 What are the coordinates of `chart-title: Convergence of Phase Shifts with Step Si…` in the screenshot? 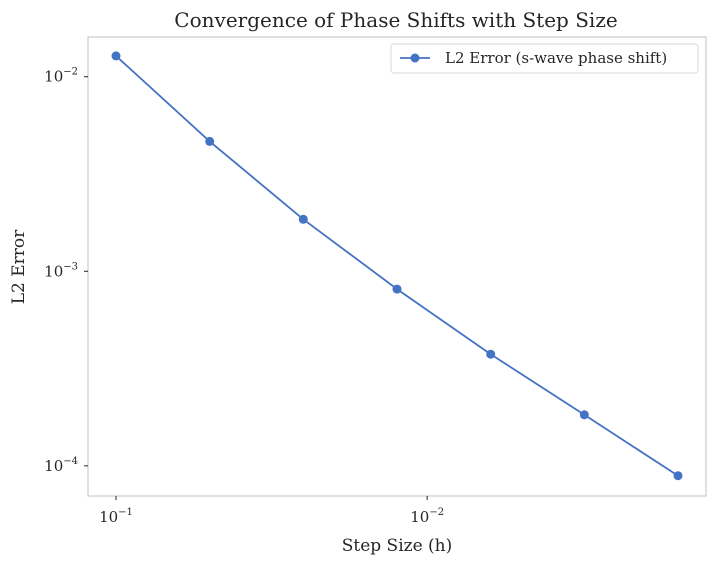 It's located at (395, 20).